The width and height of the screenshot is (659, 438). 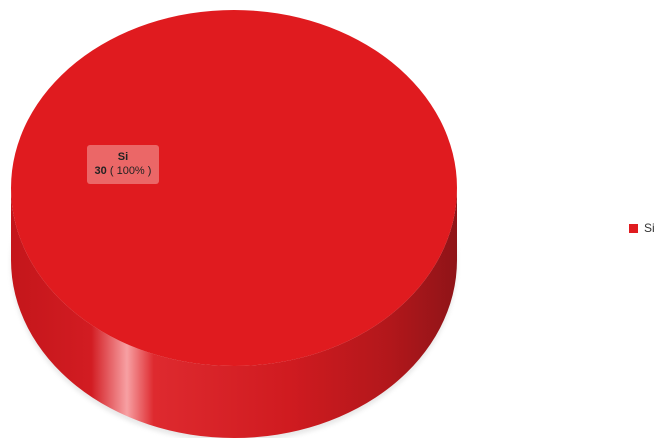 What do you see at coordinates (100, 171) in the screenshot?
I see `slice-label-count: 30` at bounding box center [100, 171].